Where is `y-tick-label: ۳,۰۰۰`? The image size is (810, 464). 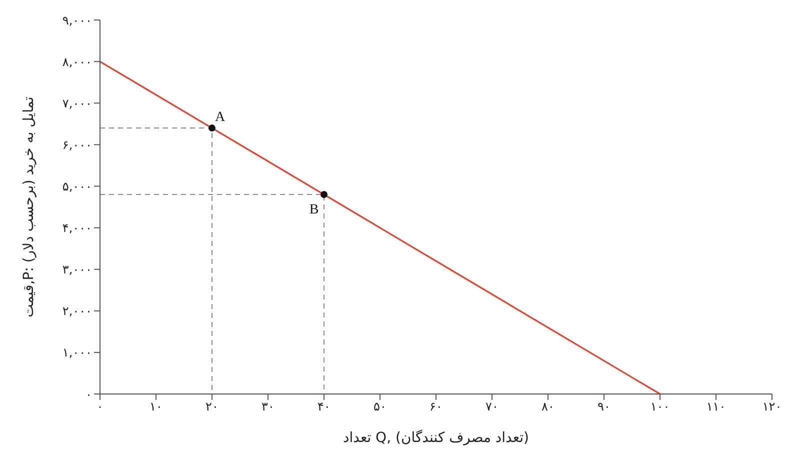 y-tick-label: ۳,۰۰۰ is located at coordinates (77, 269).